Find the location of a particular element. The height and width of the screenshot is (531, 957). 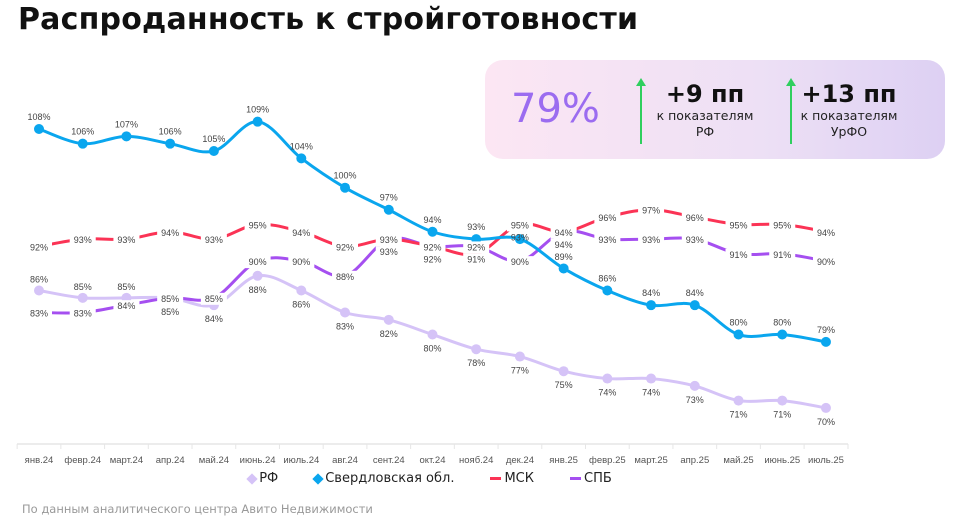

legend-item: МСК is located at coordinates (512, 478).